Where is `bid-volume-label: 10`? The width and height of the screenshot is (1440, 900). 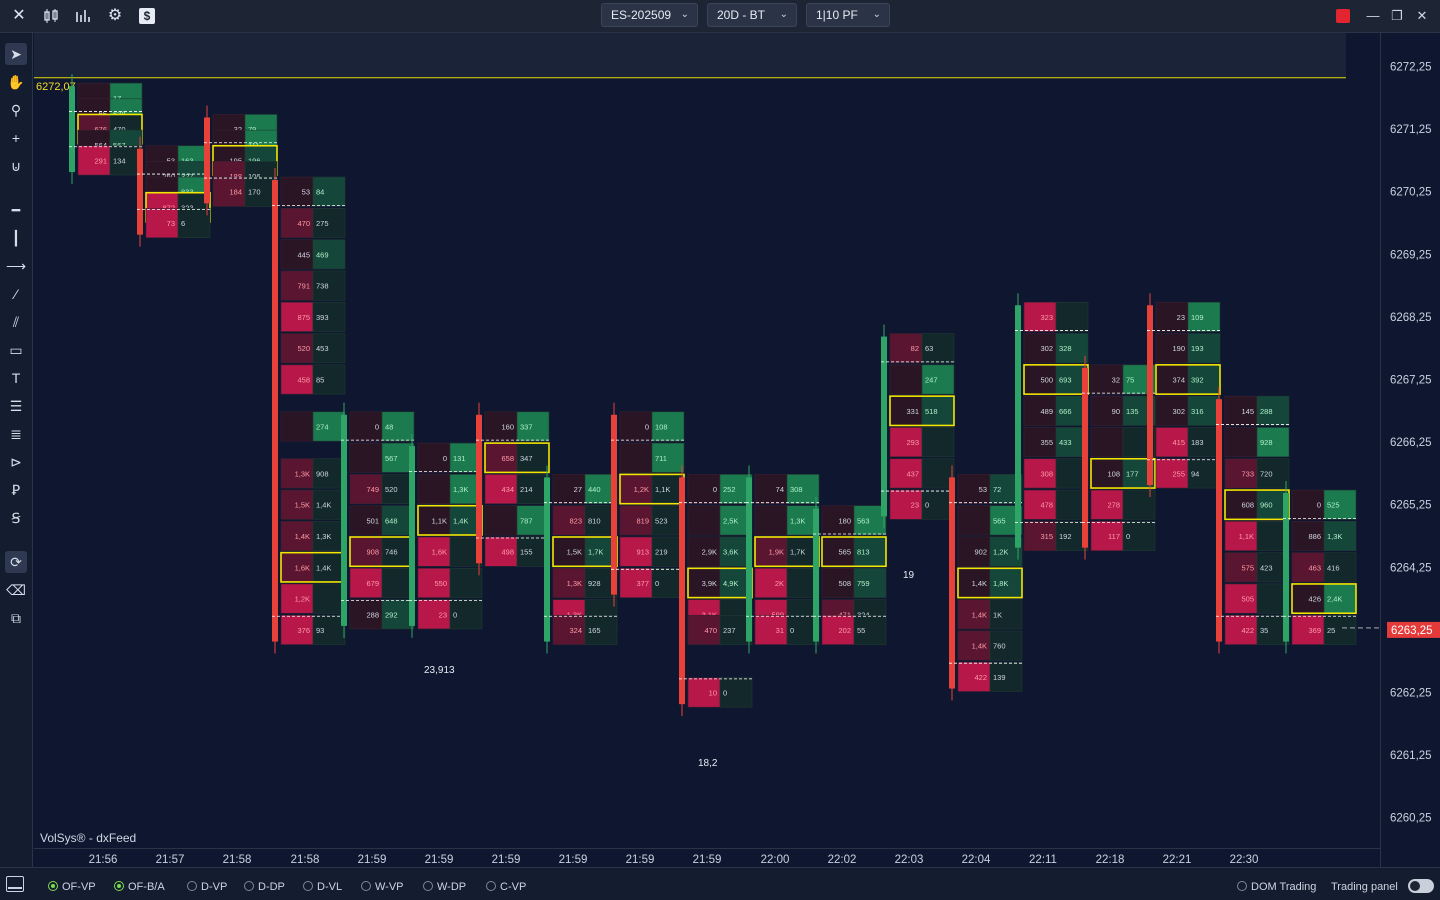
bid-volume-label: 10 is located at coordinates (713, 693).